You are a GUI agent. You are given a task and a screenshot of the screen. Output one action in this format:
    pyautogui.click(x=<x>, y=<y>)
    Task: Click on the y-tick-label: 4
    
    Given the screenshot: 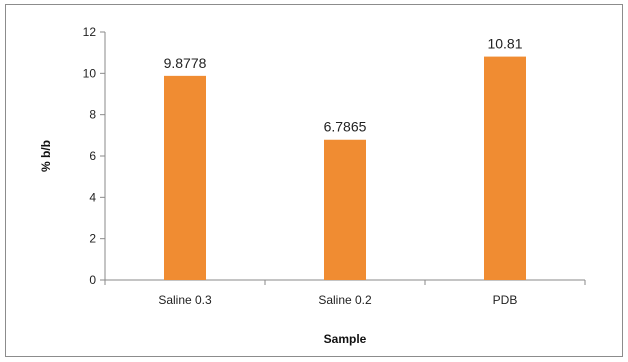 What is the action you would take?
    pyautogui.click(x=92, y=197)
    